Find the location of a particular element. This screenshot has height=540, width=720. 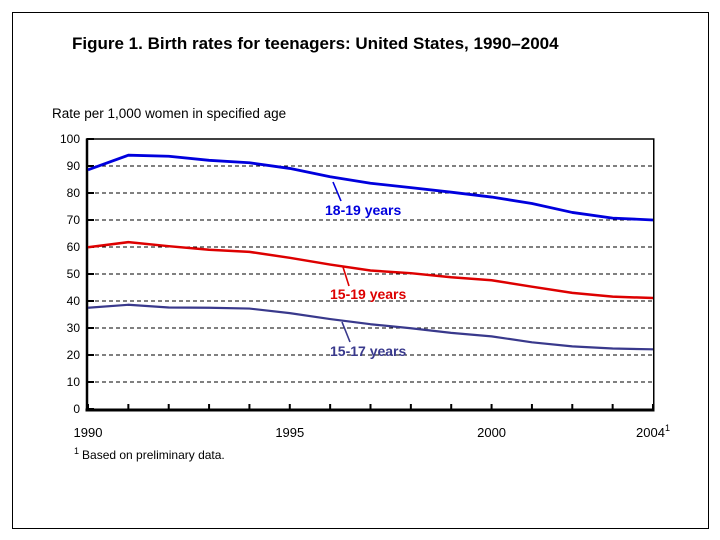

footnote-text: Based on preliminary data. is located at coordinates (153, 455).